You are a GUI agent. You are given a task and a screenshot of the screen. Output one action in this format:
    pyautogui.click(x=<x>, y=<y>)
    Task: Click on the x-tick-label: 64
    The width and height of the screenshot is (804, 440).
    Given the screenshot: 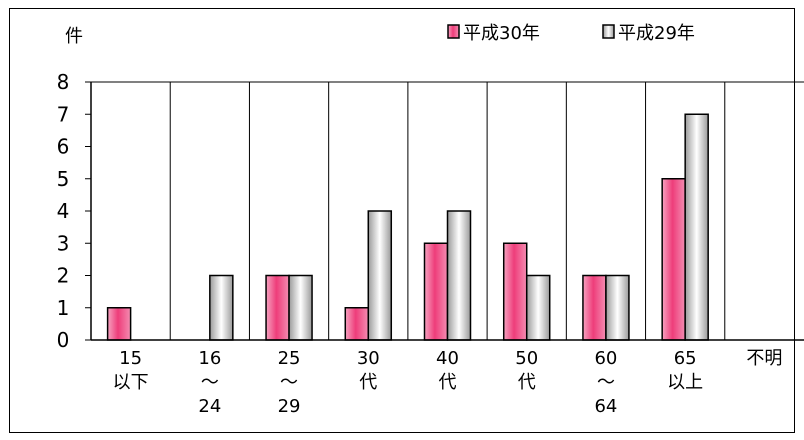 What is the action you would take?
    pyautogui.click(x=605, y=406)
    